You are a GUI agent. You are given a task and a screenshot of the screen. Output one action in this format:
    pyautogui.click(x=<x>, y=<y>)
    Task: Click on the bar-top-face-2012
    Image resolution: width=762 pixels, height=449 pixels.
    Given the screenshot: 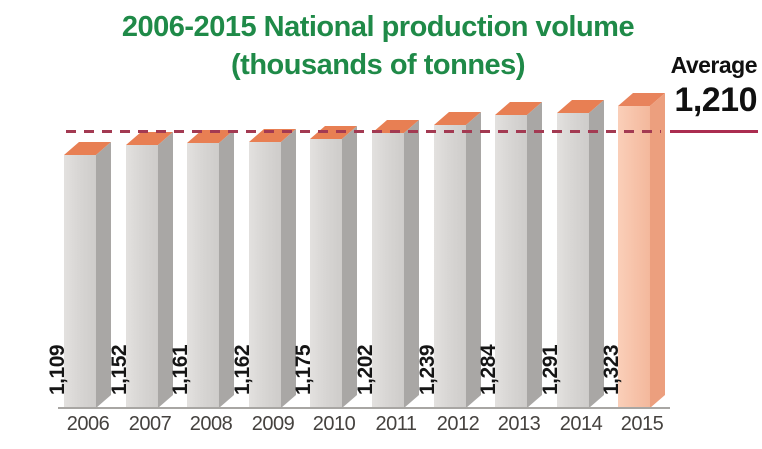 What is the action you would take?
    pyautogui.click(x=457, y=118)
    